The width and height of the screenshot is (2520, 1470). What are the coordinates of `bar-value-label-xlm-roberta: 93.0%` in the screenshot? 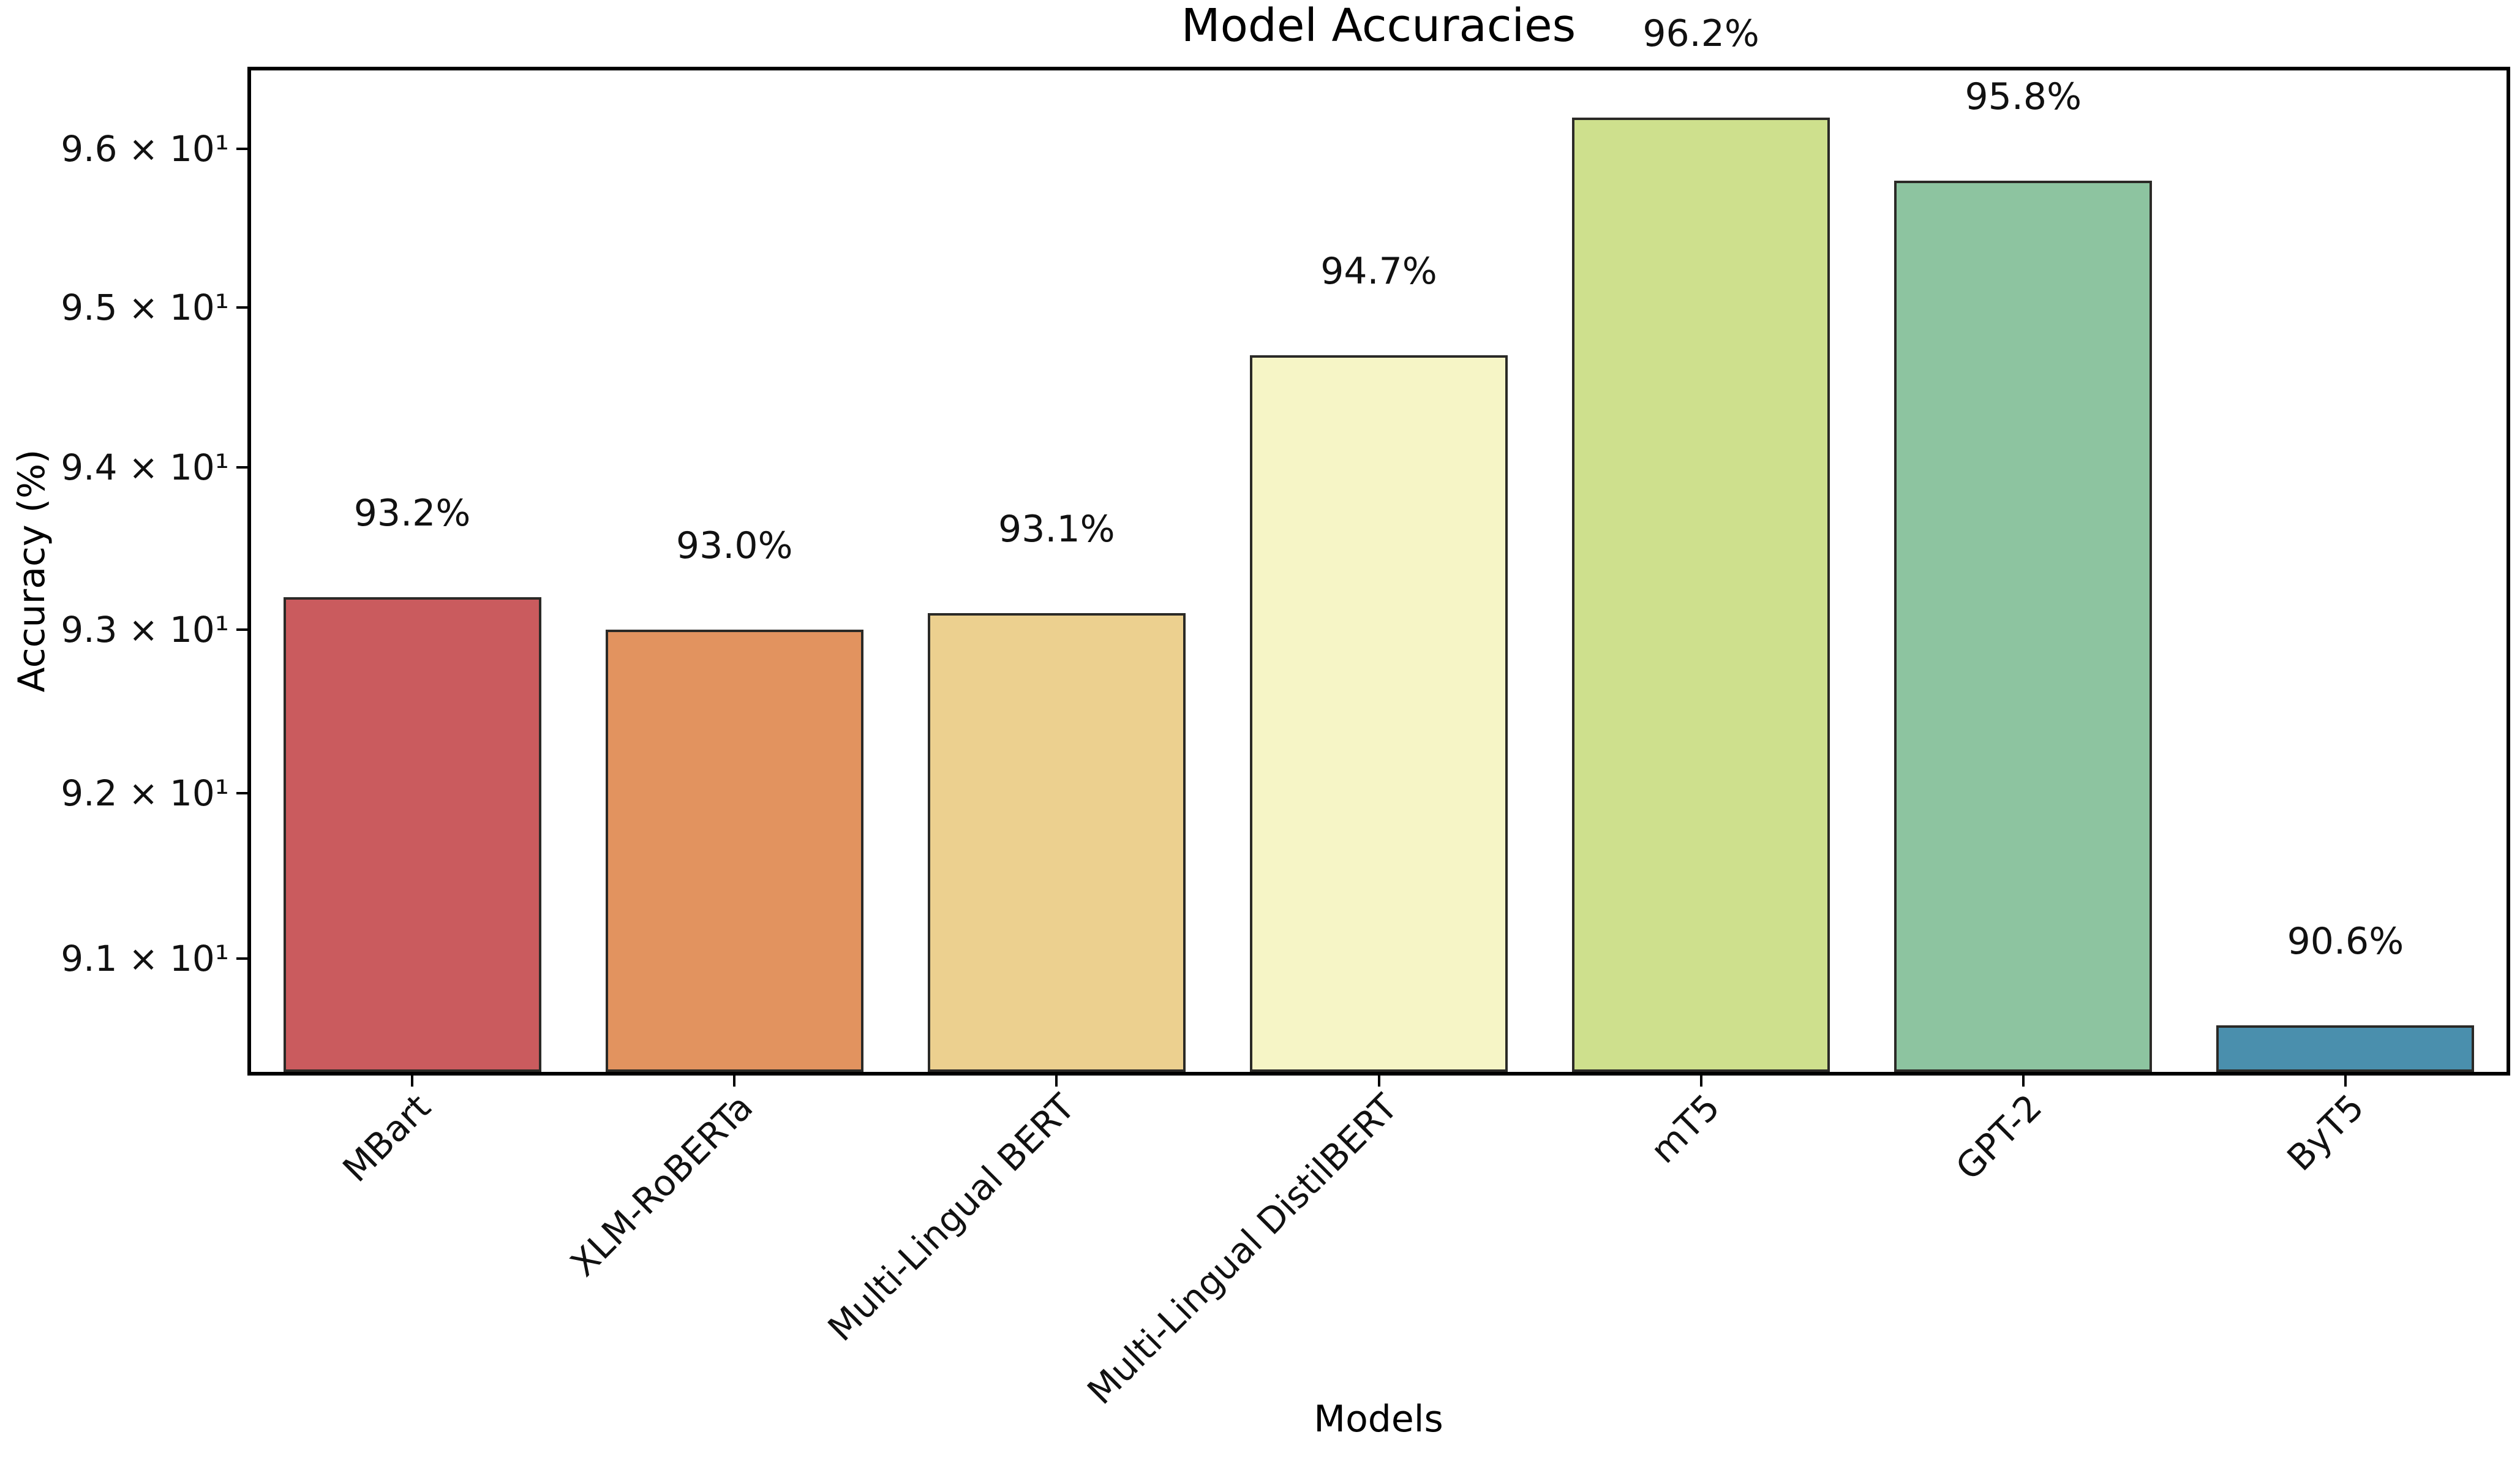 It's located at (734, 545).